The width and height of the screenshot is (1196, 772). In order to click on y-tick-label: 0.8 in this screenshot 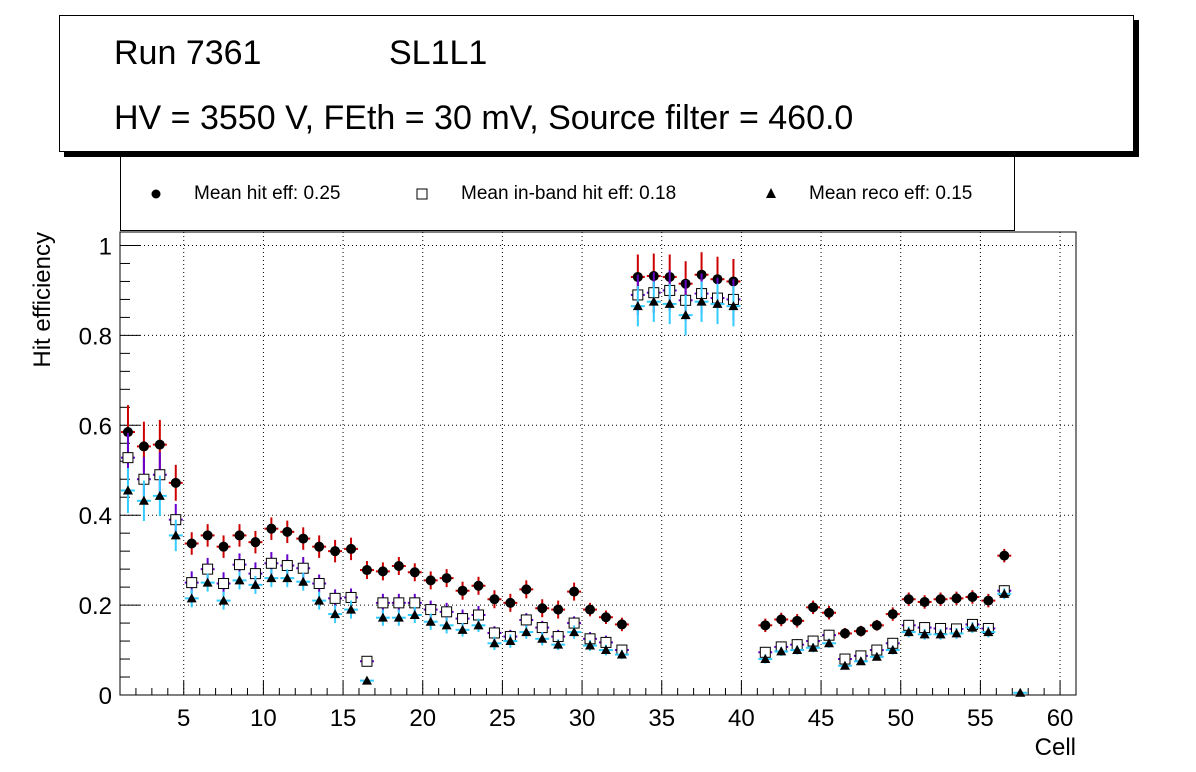, I will do `click(95, 336)`.